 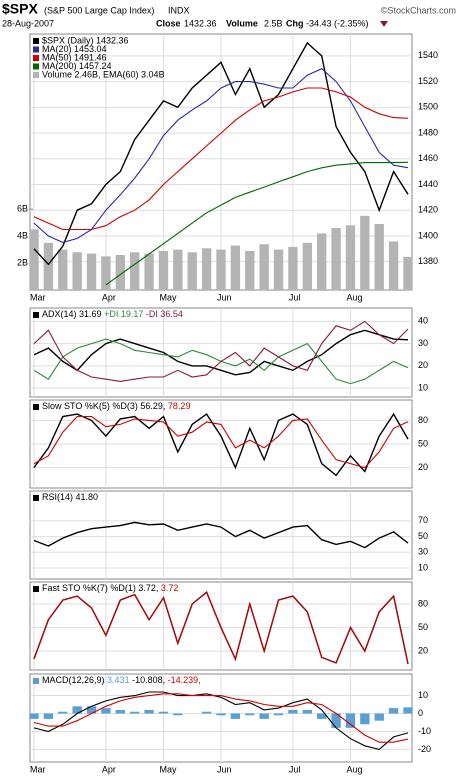 What do you see at coordinates (57, 497) in the screenshot?
I see `panel-title: RSI(14)` at bounding box center [57, 497].